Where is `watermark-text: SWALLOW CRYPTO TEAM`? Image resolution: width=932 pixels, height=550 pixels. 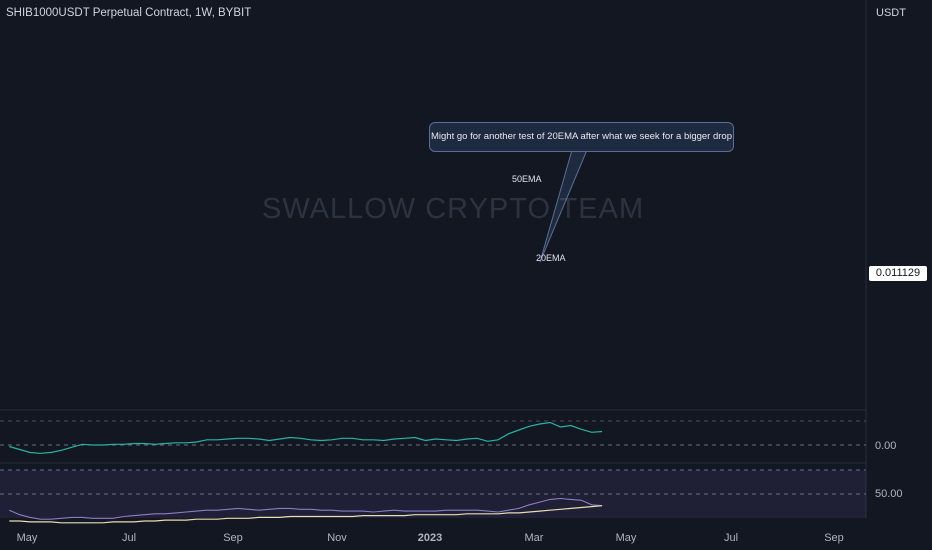 watermark-text: SWALLOW CRYPTO TEAM is located at coordinates (453, 209).